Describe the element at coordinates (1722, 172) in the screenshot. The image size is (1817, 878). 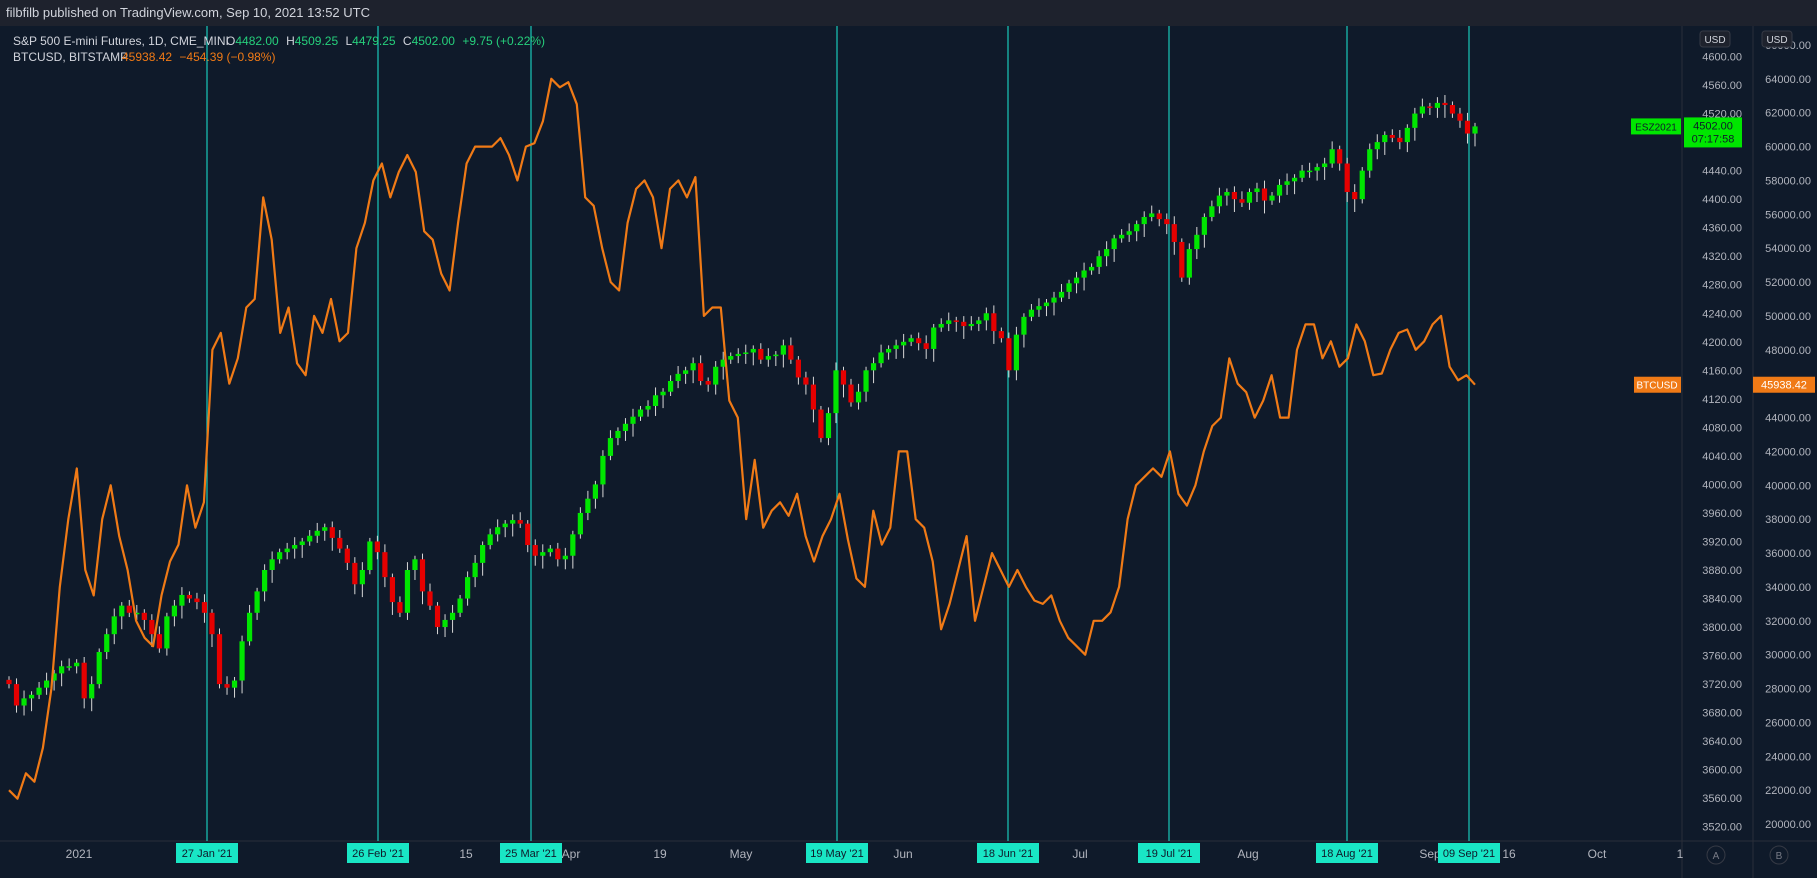
I see `es-tick-label: 4440.00` at that location.